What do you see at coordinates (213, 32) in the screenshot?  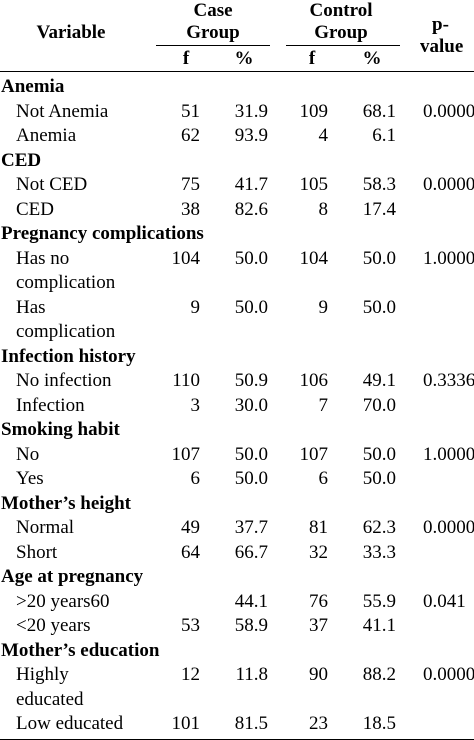 I see `header-case-group-line2: Group` at bounding box center [213, 32].